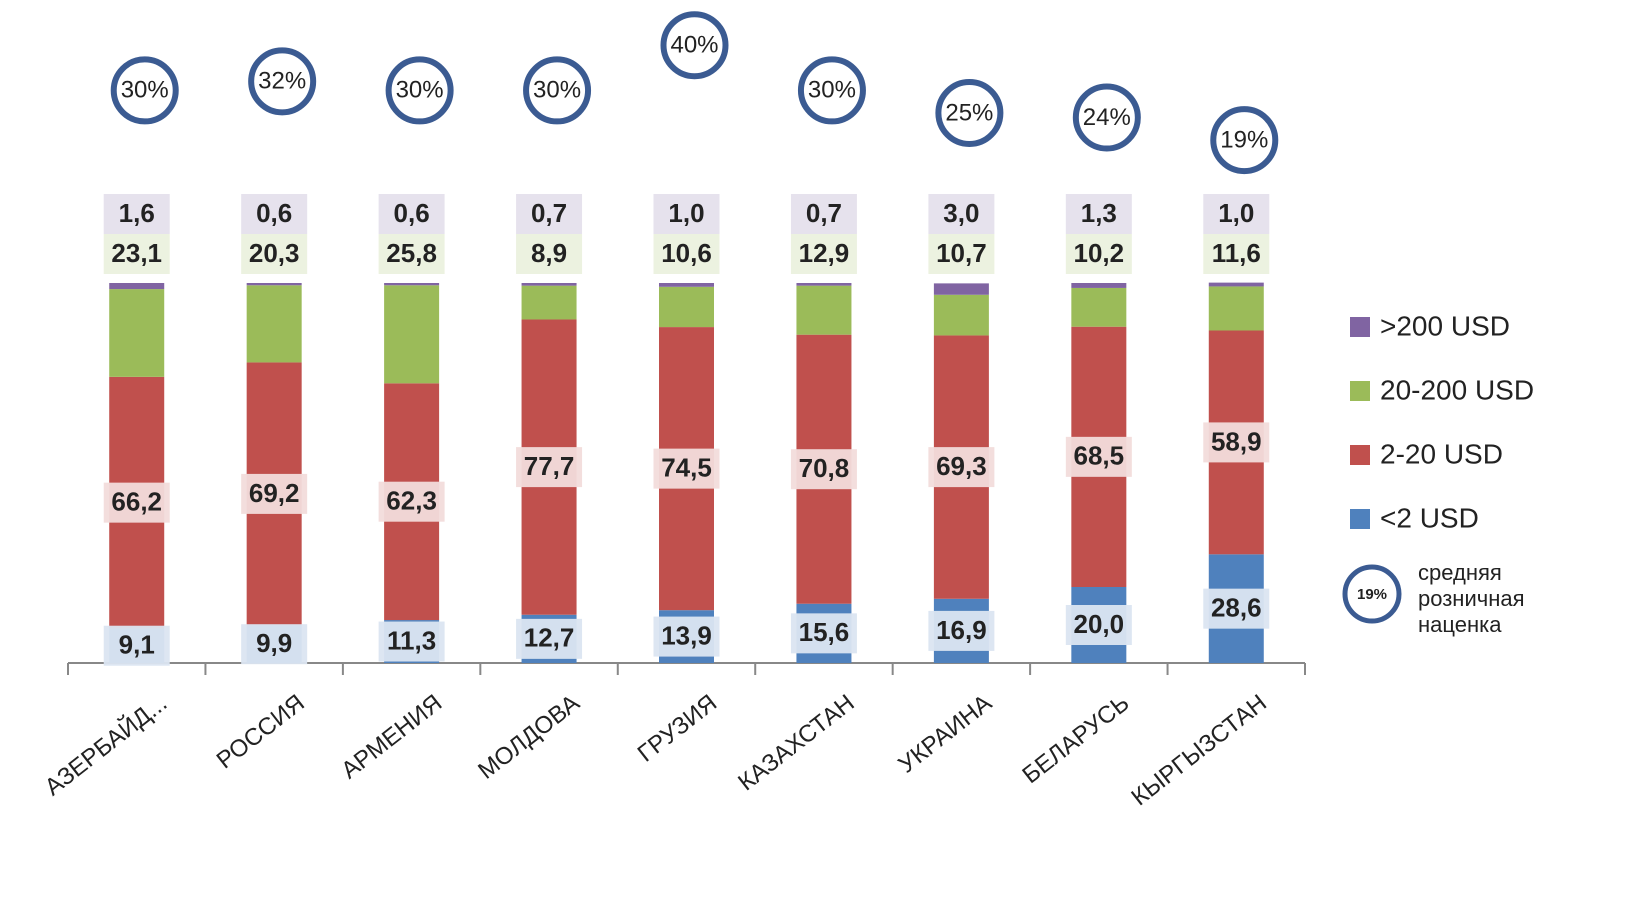 The width and height of the screenshot is (1645, 910). I want to click on data-label: 20,3, so click(274, 253).